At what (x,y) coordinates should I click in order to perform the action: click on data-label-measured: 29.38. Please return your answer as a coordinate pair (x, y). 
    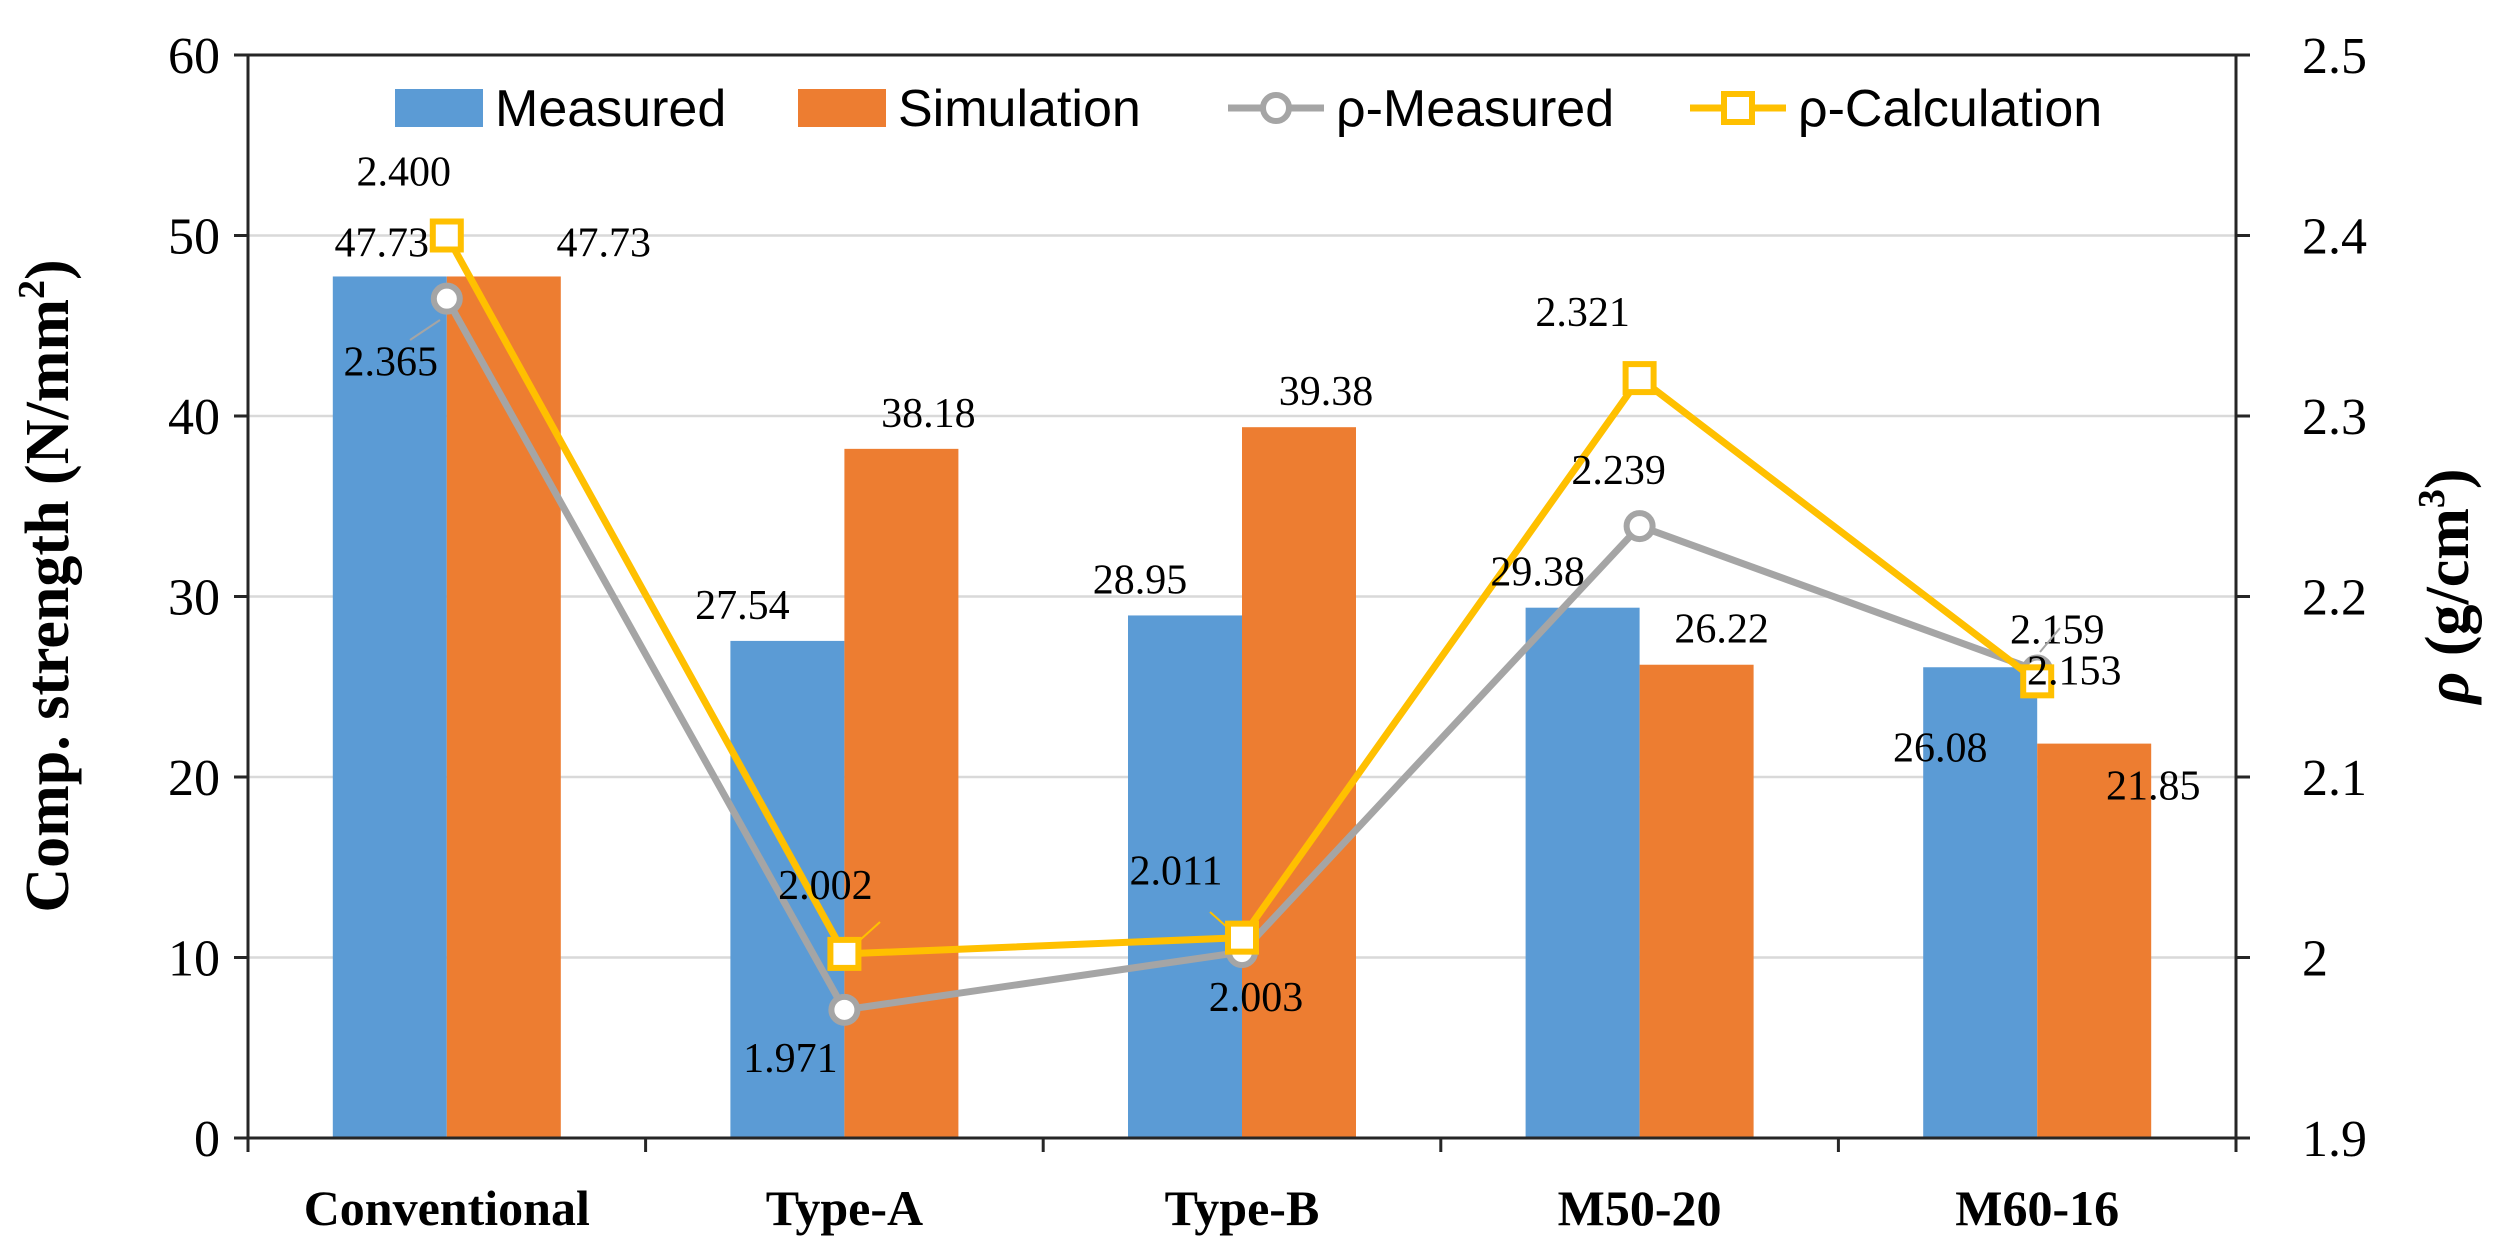
    Looking at the image, I should click on (1537, 573).